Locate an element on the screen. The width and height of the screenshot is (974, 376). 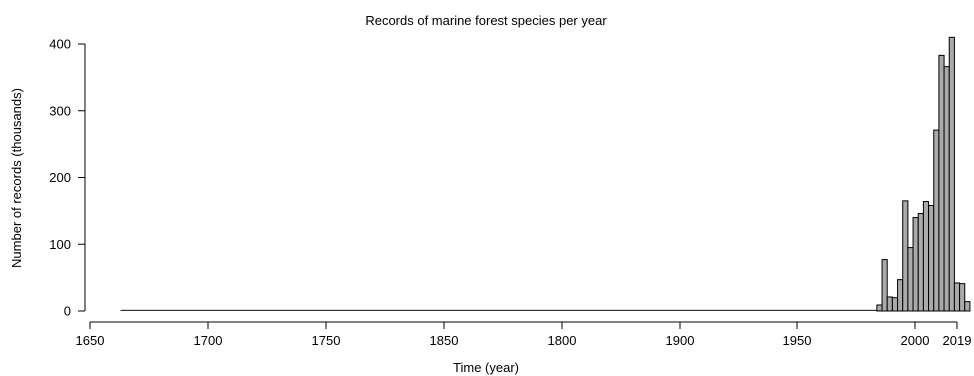
y-tick-label-100: 100 is located at coordinates (60, 244).